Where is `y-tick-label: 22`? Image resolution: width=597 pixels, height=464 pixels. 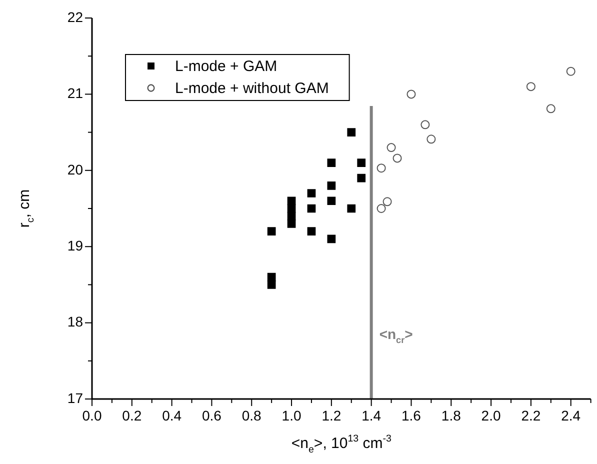 y-tick-label: 22 is located at coordinates (75, 16).